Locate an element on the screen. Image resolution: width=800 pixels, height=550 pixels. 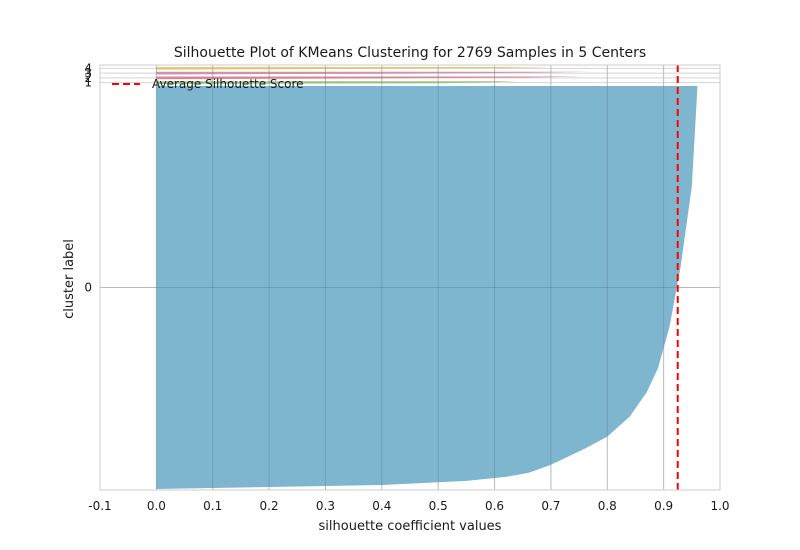
cluster-3-silhouette is located at coordinates (373, 73).